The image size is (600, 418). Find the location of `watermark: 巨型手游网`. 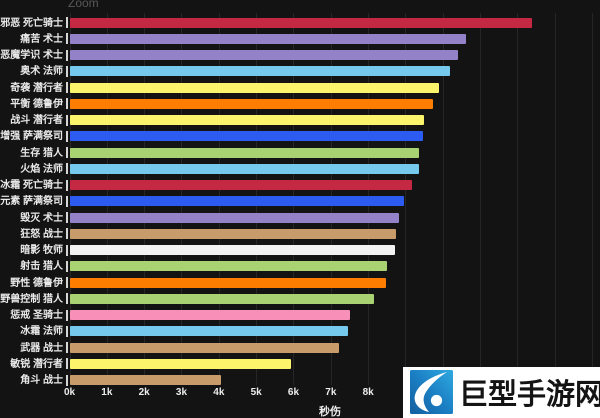

watermark: 巨型手游网 is located at coordinates (501, 392).